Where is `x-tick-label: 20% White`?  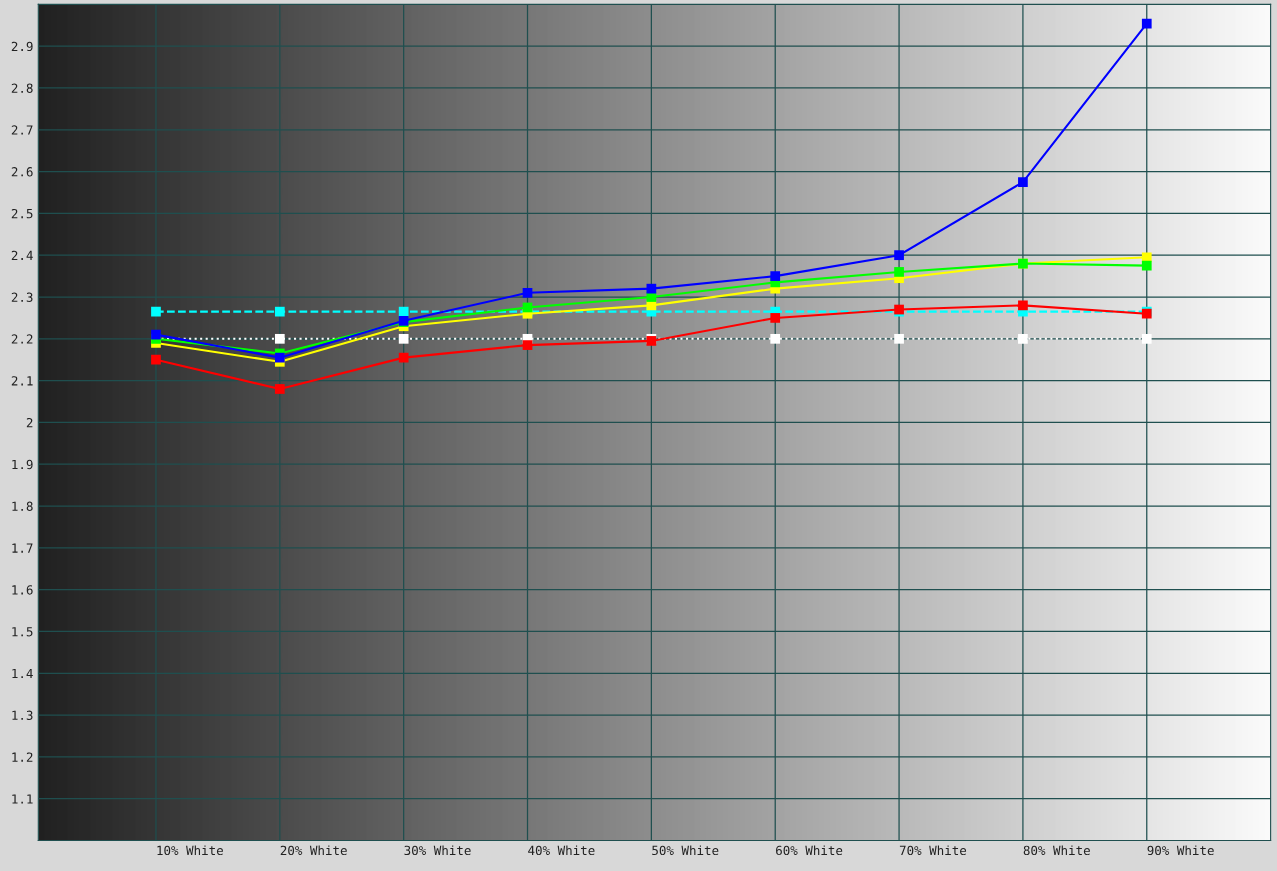 x-tick-label: 20% White is located at coordinates (313, 850).